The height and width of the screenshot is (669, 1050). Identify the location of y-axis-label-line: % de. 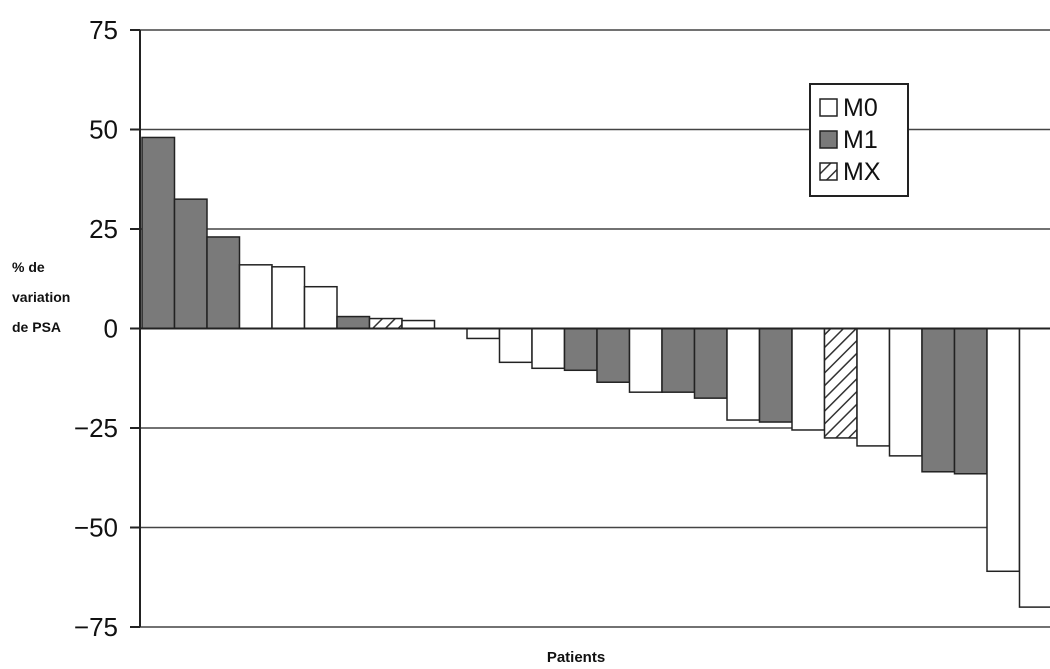
(28, 267).